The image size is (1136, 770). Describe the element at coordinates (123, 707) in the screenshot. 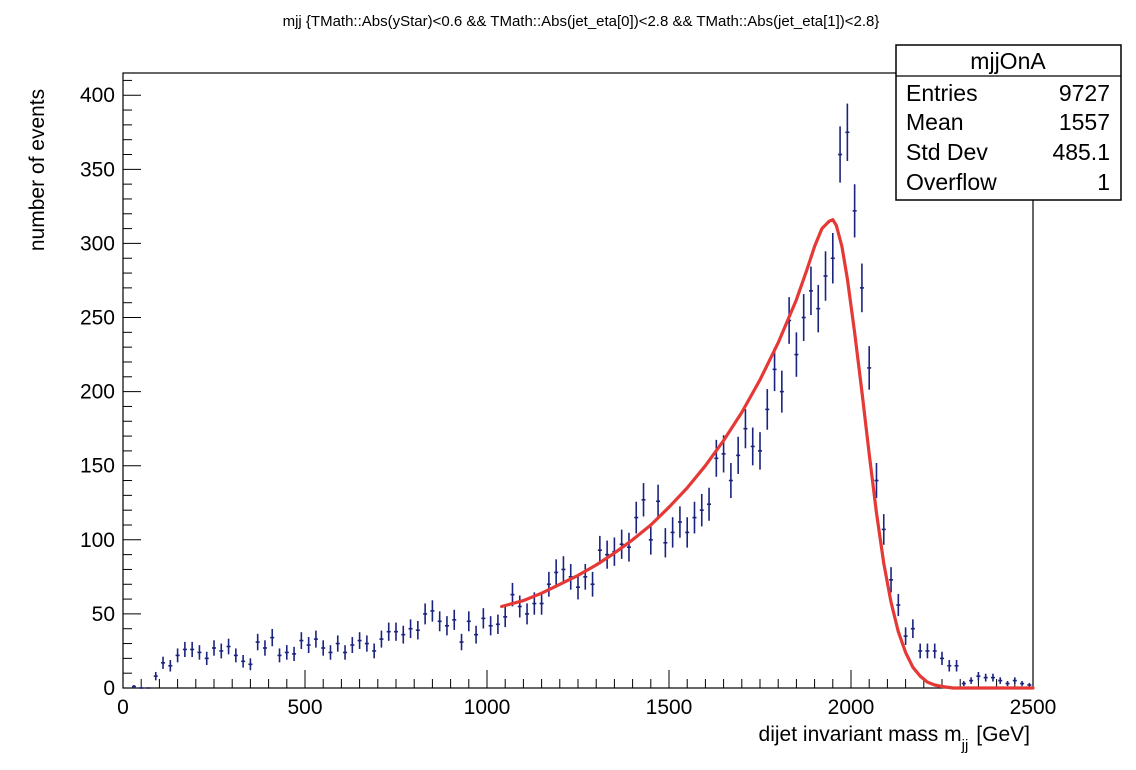

I see `x-tick-label: 0` at that location.